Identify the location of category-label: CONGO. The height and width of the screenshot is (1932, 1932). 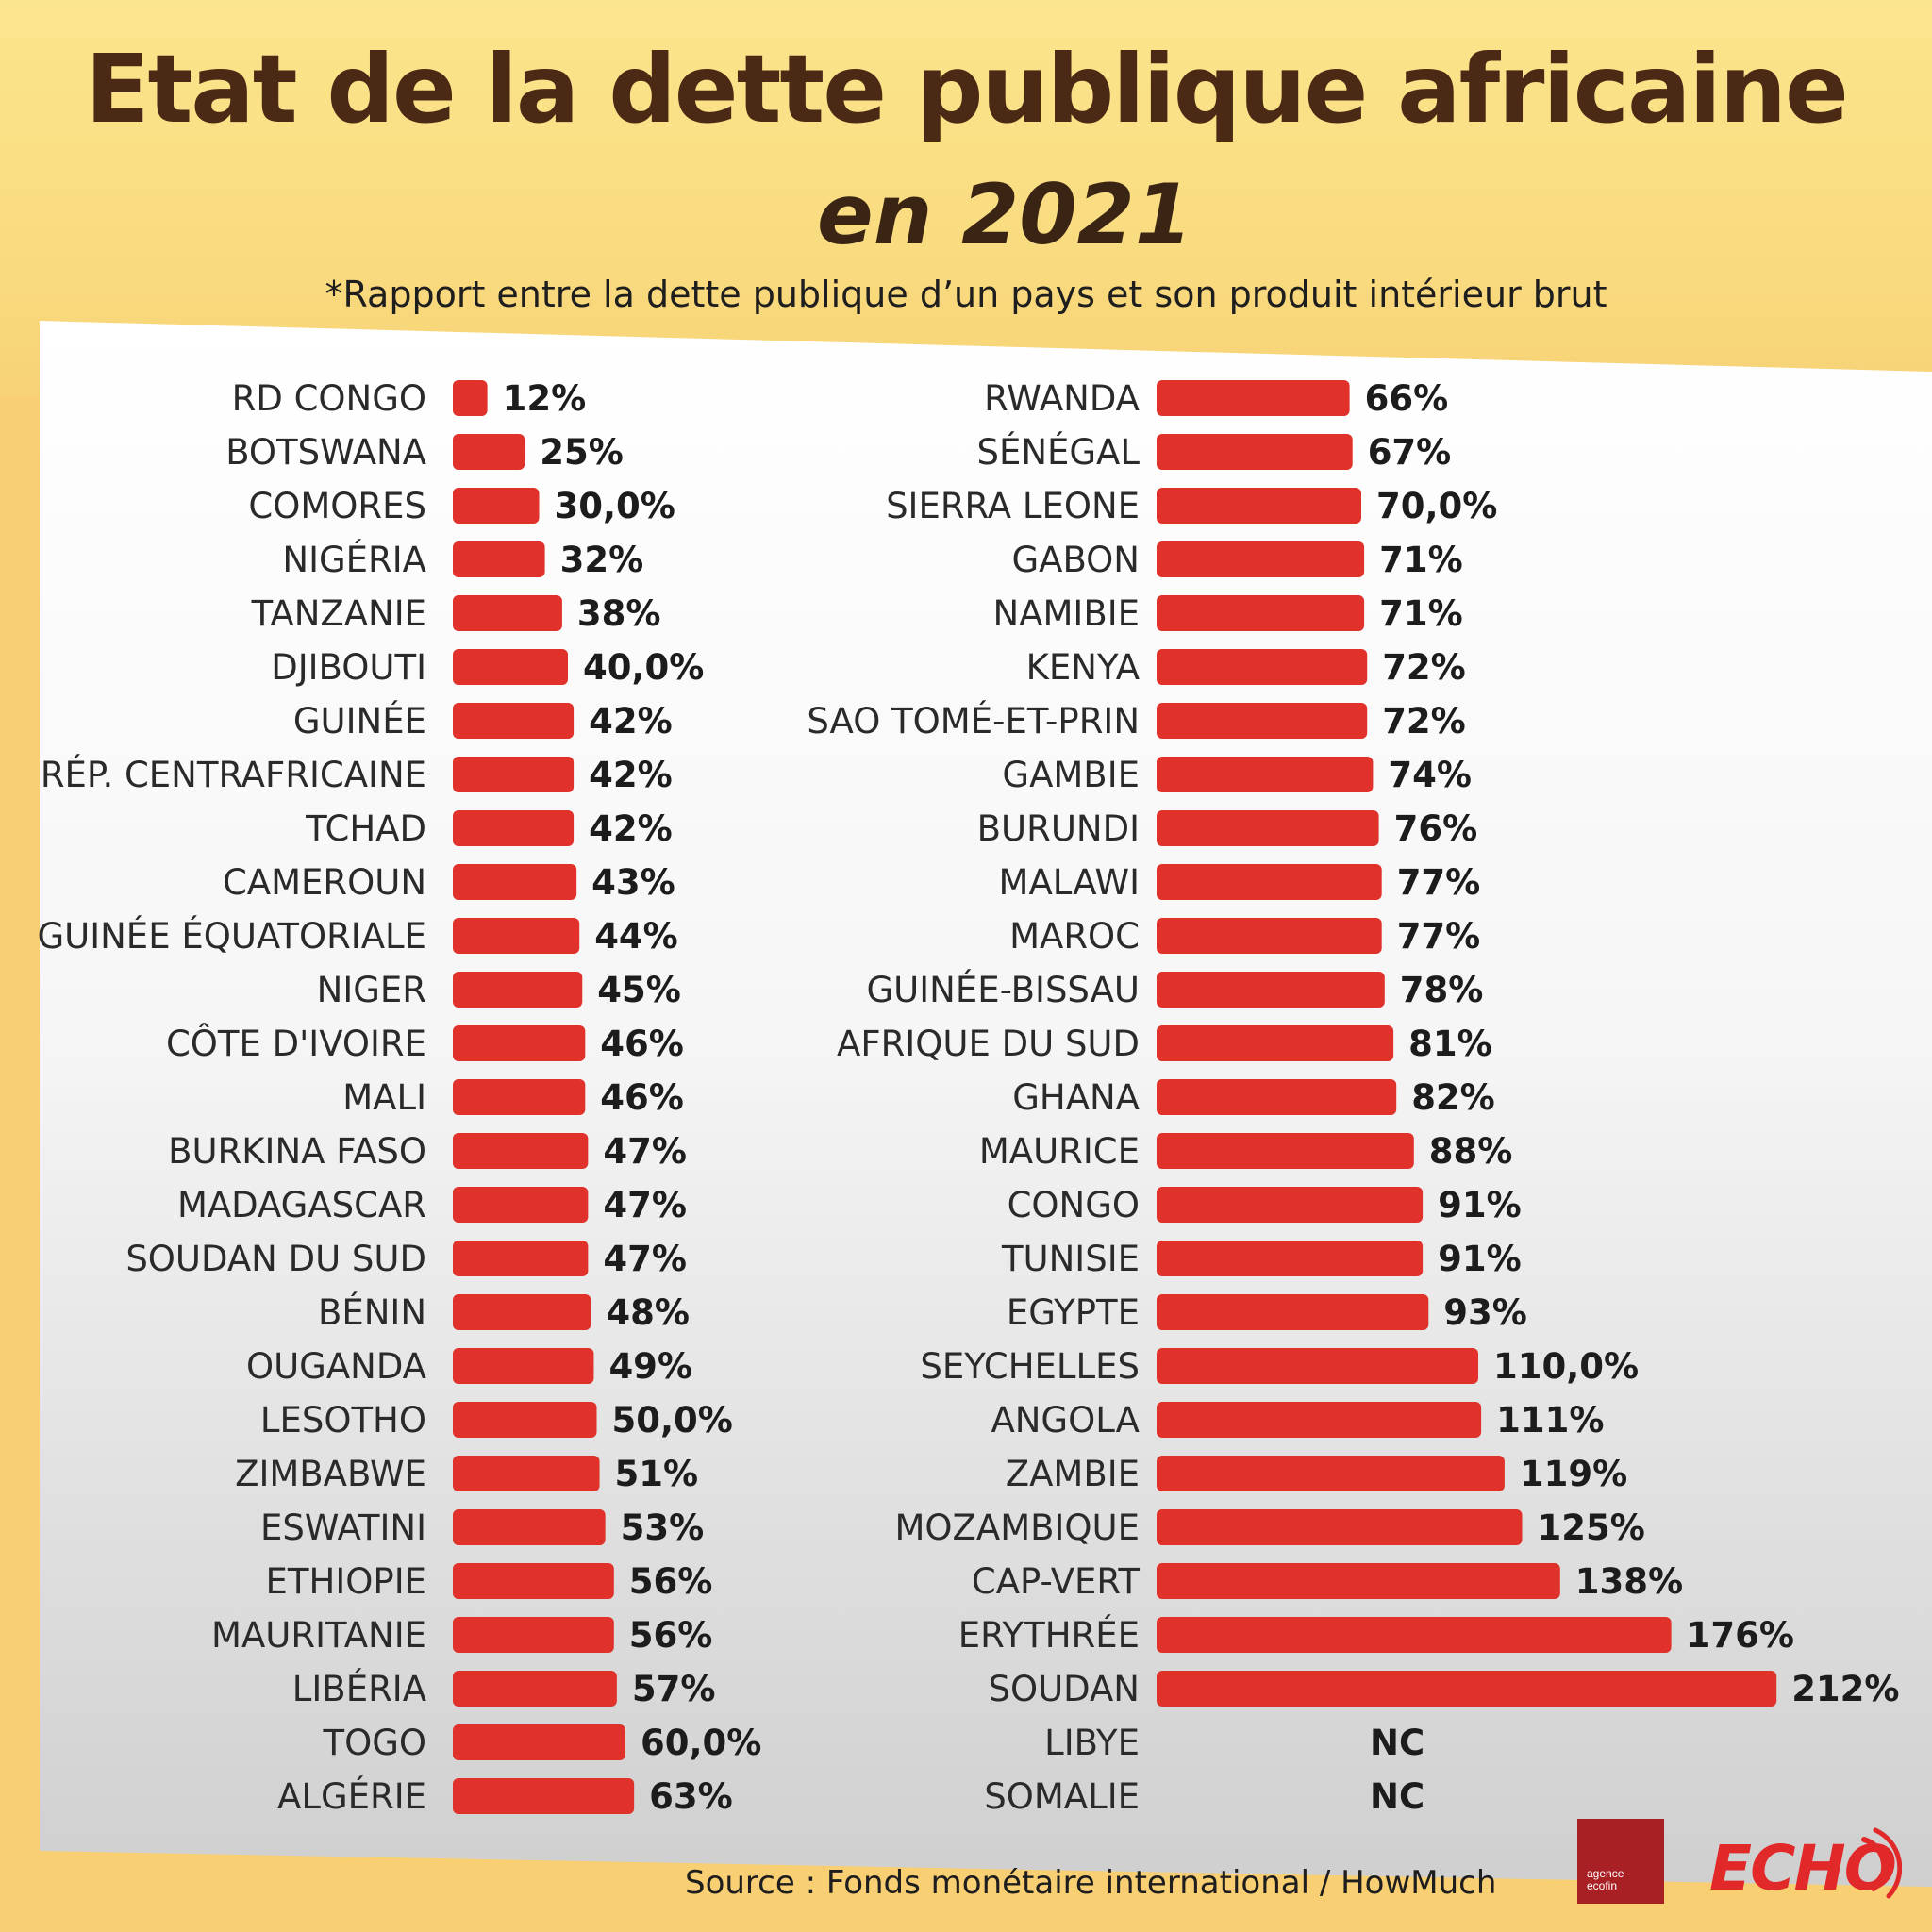
(1074, 1205).